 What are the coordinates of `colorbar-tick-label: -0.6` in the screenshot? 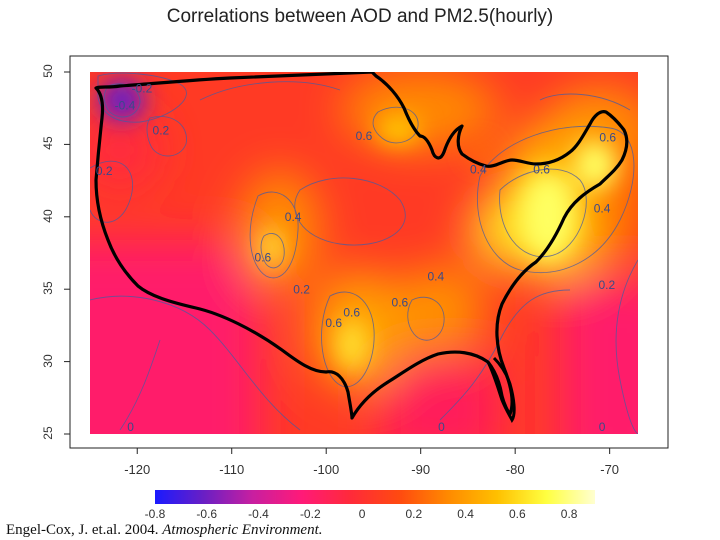 It's located at (207, 514).